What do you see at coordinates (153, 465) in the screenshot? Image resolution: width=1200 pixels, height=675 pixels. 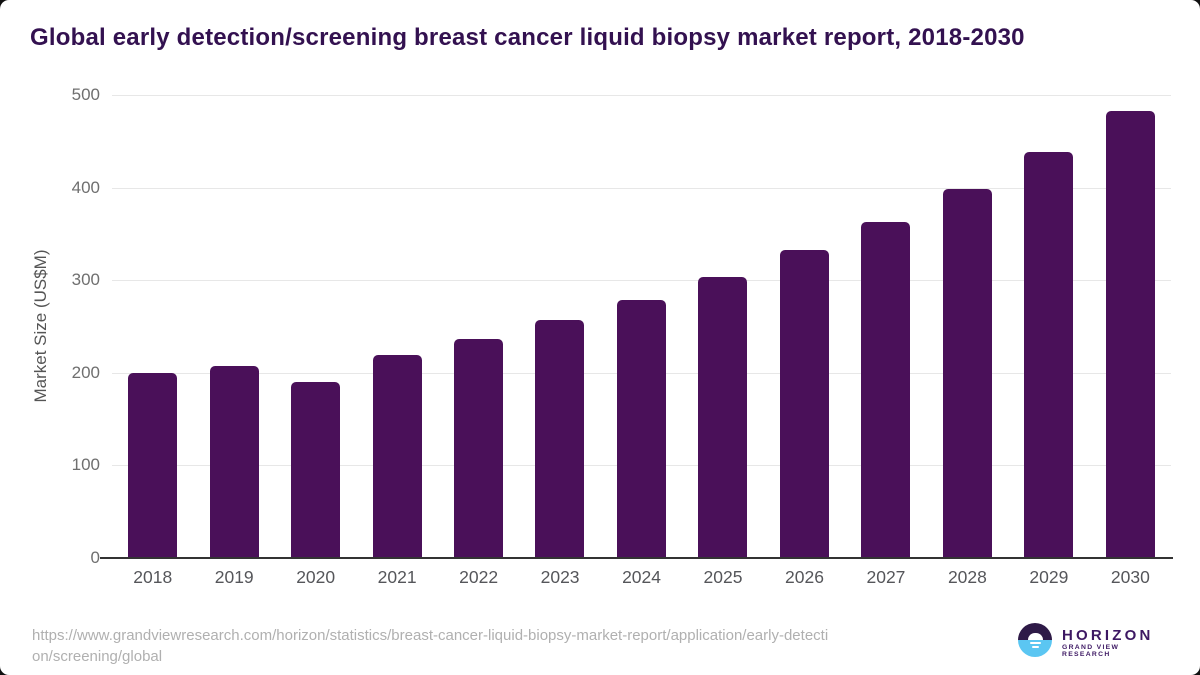 I see `bar-2018` at bounding box center [153, 465].